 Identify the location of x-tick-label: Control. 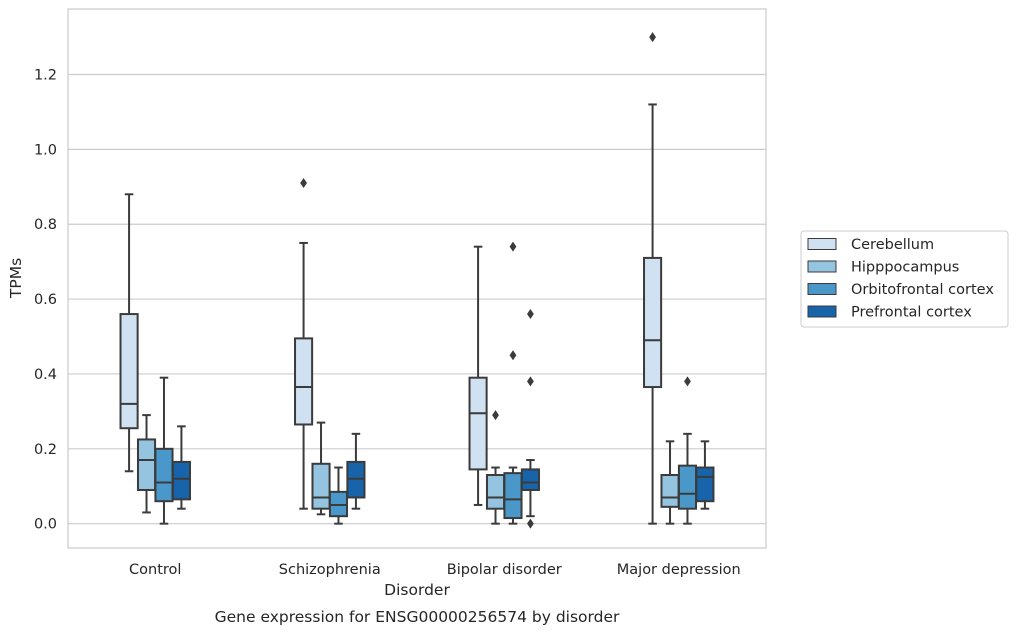
(155, 570).